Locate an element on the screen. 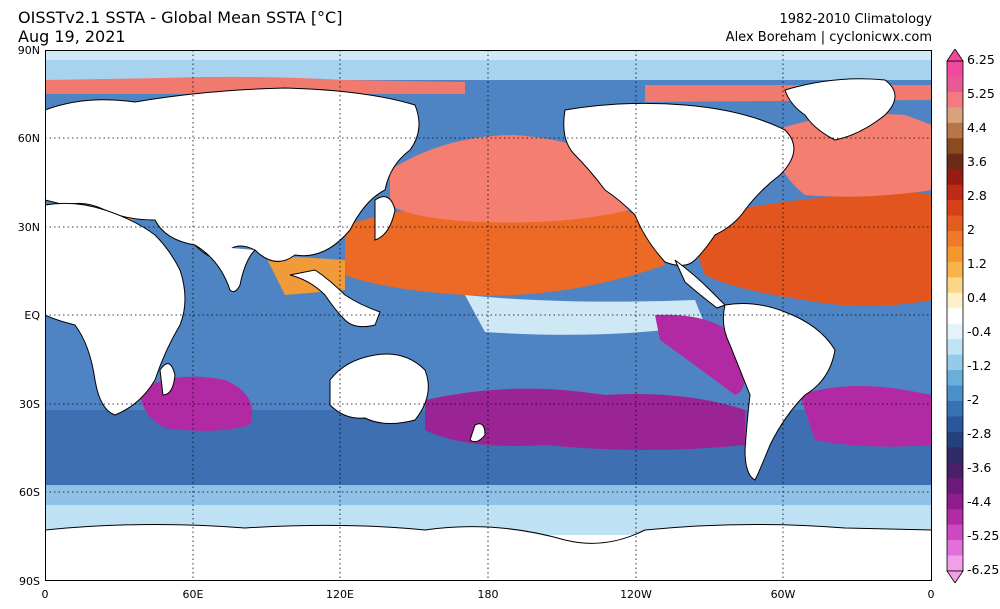 This screenshot has width=1000, height=609. climatology-label: 1982-2010 Climatology is located at coordinates (855, 19).